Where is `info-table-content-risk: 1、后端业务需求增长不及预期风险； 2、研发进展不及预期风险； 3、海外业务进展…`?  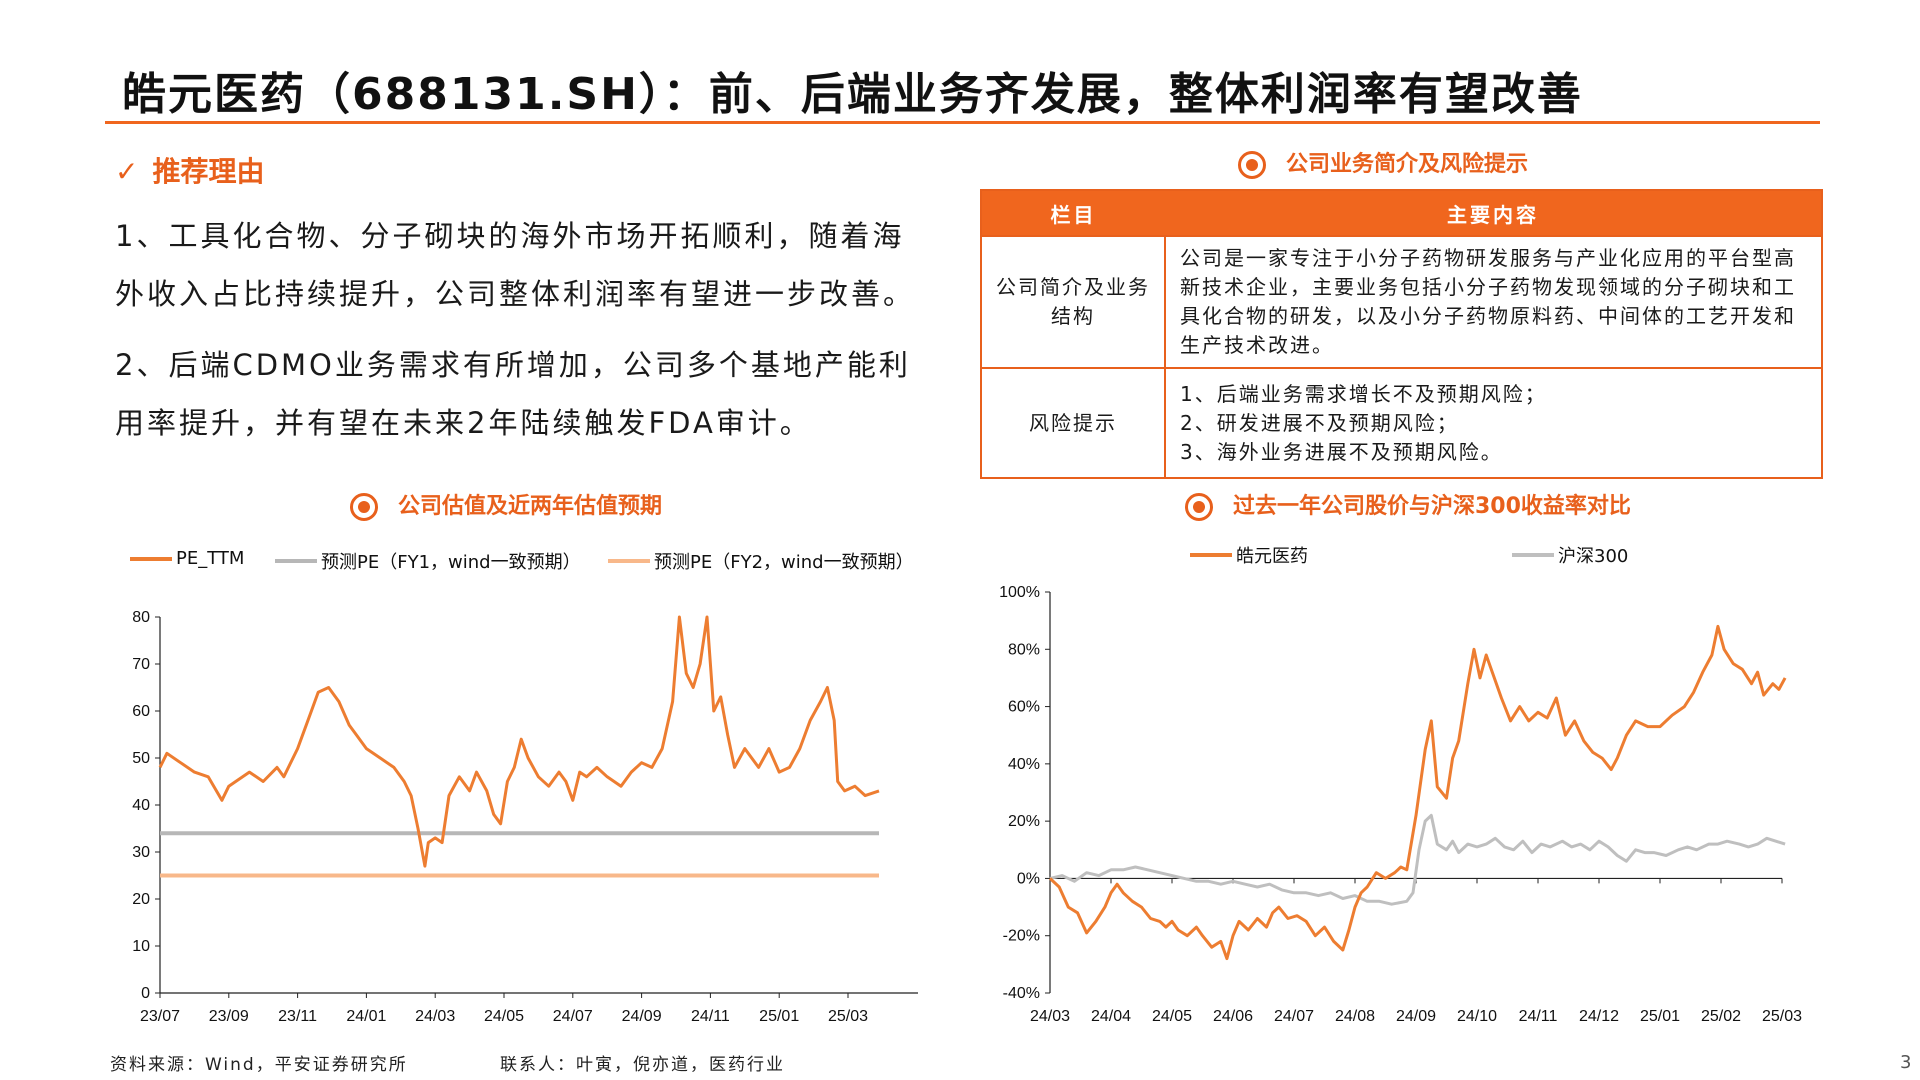
info-table-content-risk: 1、后端业务需求增长不及预期风险； 2、研发进展不及预期风险； 3、海外业务进展… is located at coordinates (1493, 423).